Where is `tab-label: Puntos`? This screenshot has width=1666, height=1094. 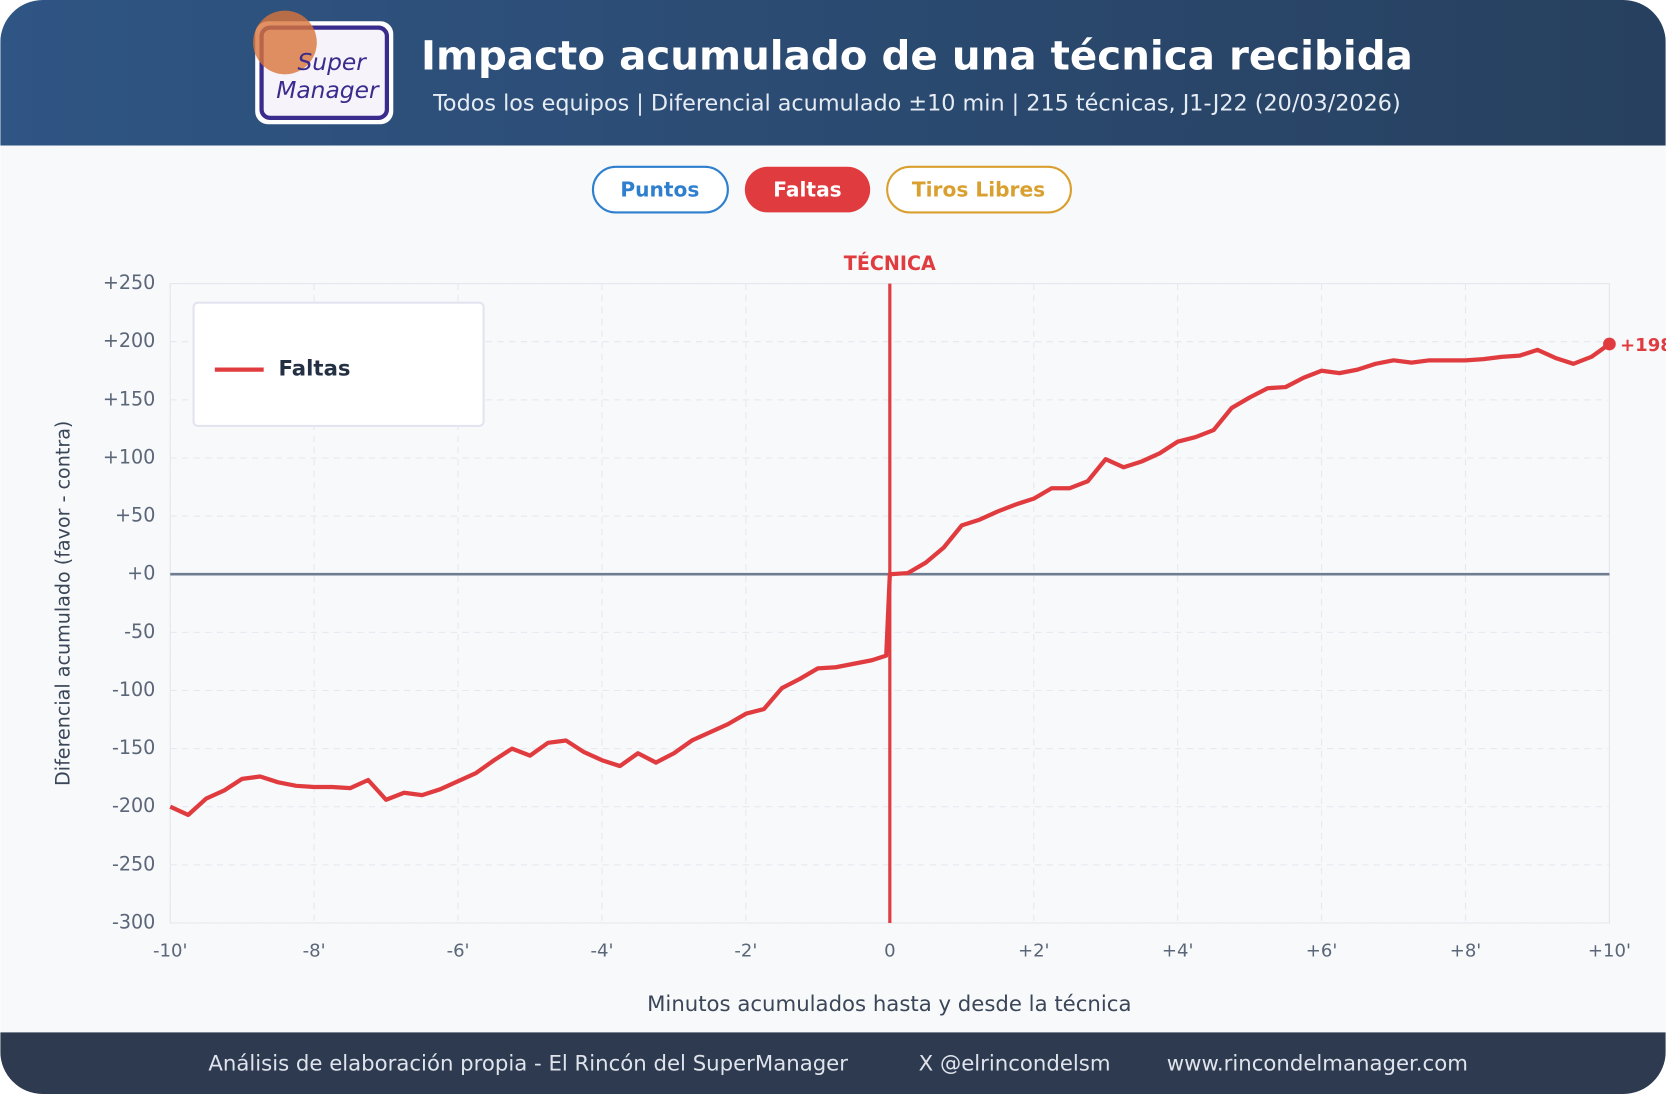 tab-label: Puntos is located at coordinates (659, 190).